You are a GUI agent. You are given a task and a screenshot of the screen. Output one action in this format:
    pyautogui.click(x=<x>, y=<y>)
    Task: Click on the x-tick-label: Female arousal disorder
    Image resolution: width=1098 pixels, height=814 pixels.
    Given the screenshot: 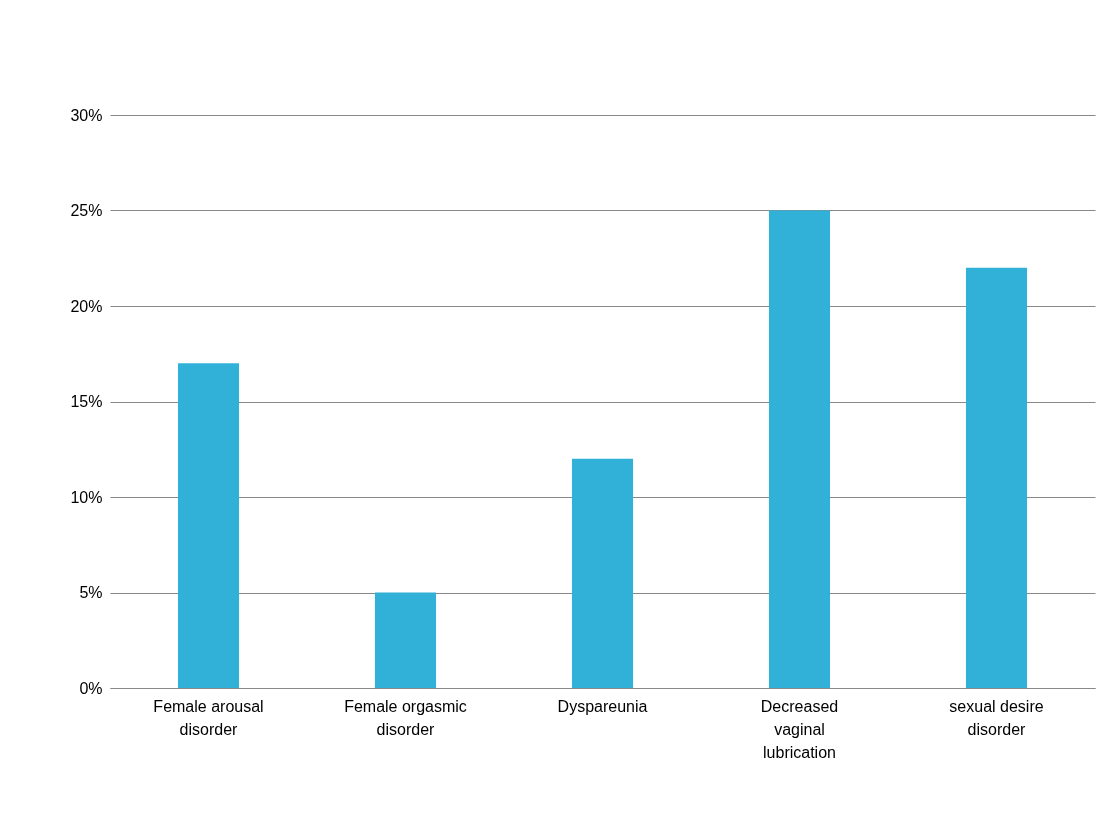 What is the action you would take?
    pyautogui.click(x=208, y=717)
    